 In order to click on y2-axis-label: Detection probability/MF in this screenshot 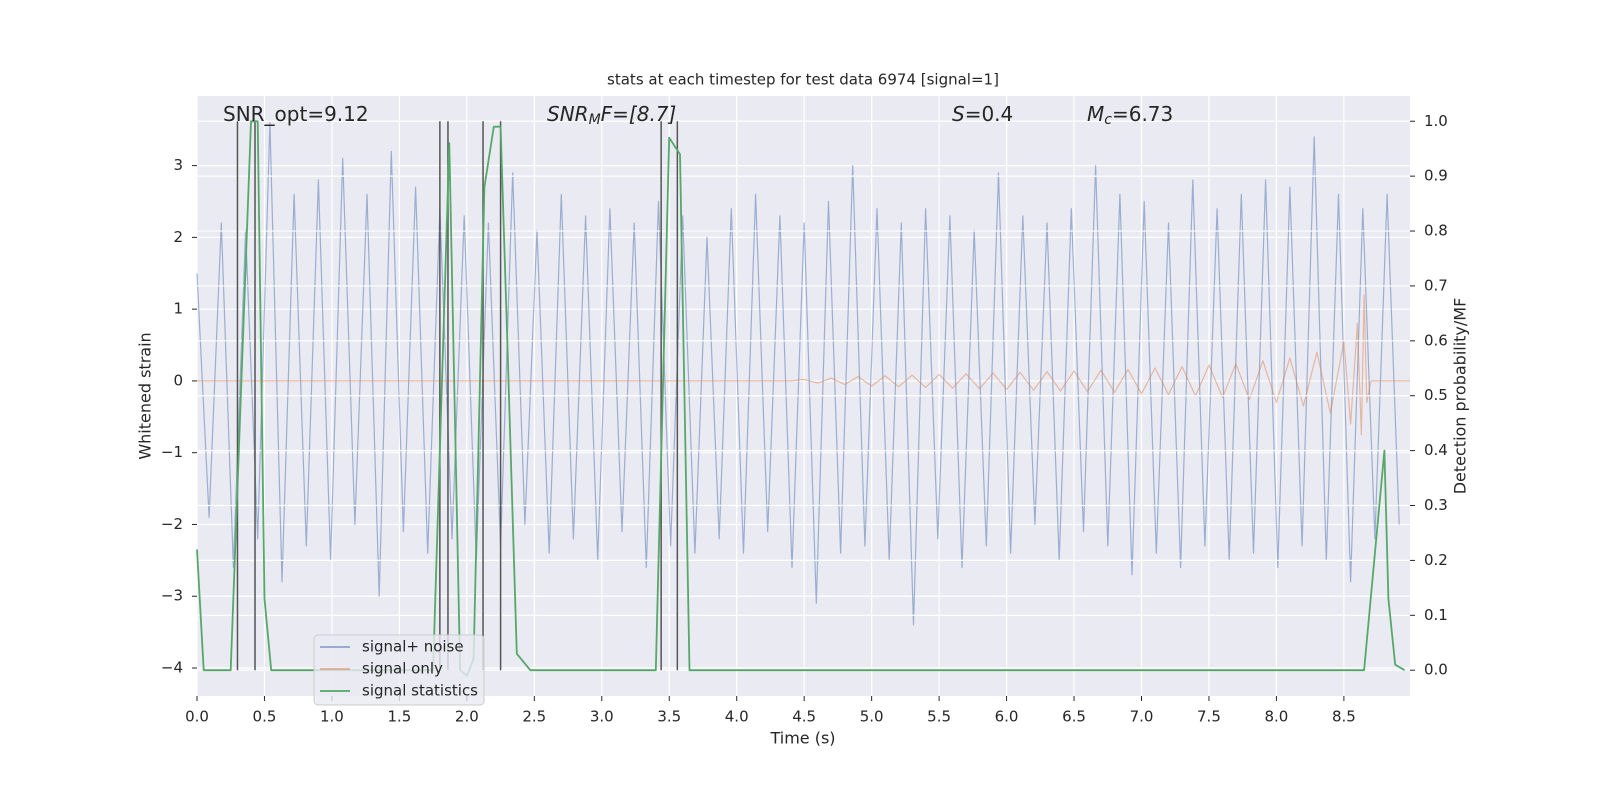, I will do `click(1460, 396)`.